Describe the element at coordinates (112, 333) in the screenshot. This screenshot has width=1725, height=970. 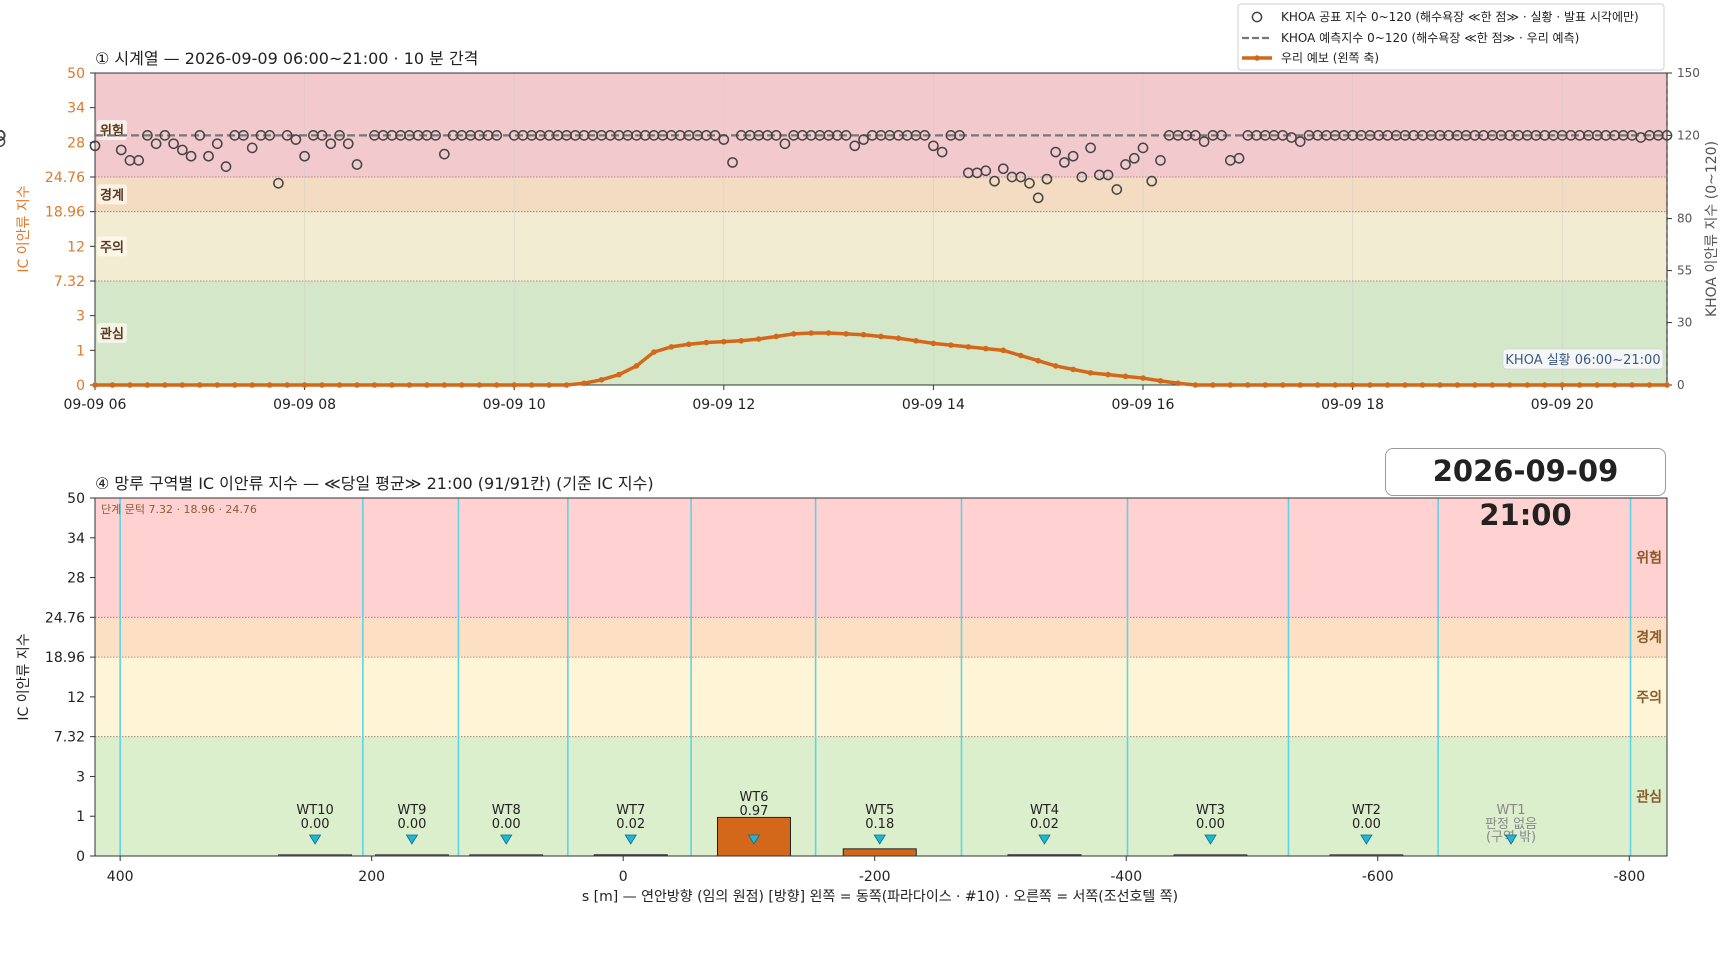
I see `band-label-bg` at that location.